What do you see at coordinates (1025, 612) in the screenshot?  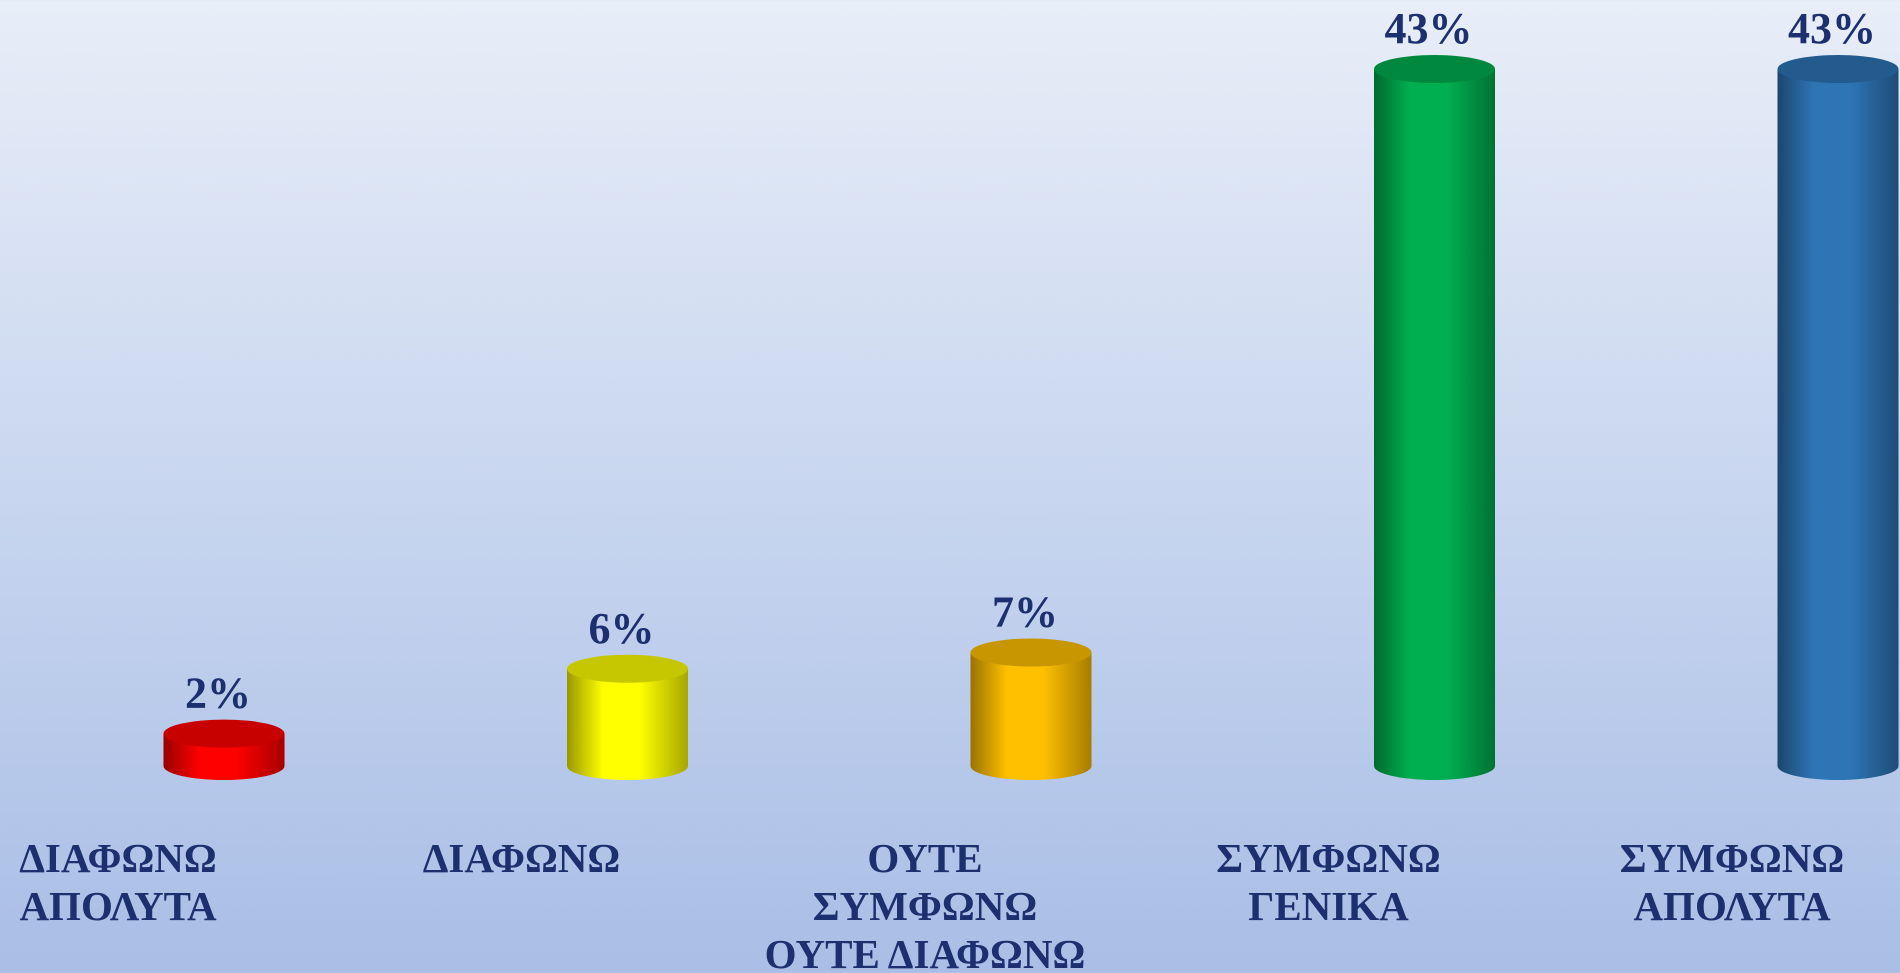 I see `value-label: 7%` at bounding box center [1025, 612].